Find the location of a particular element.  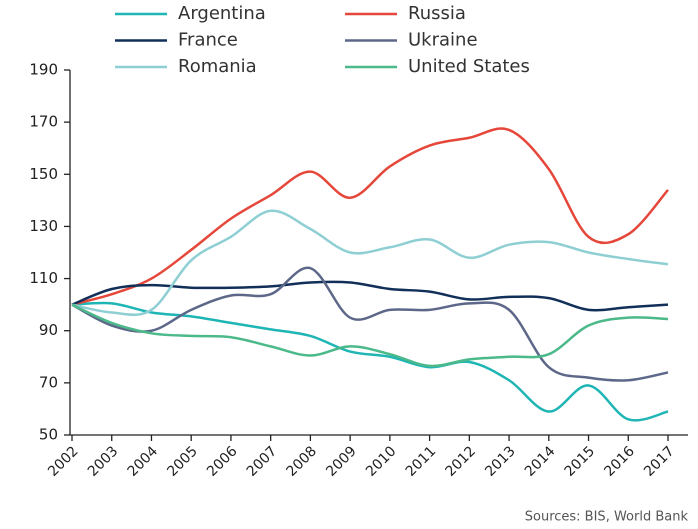

x-tick-label: 2014 is located at coordinates (540, 461).